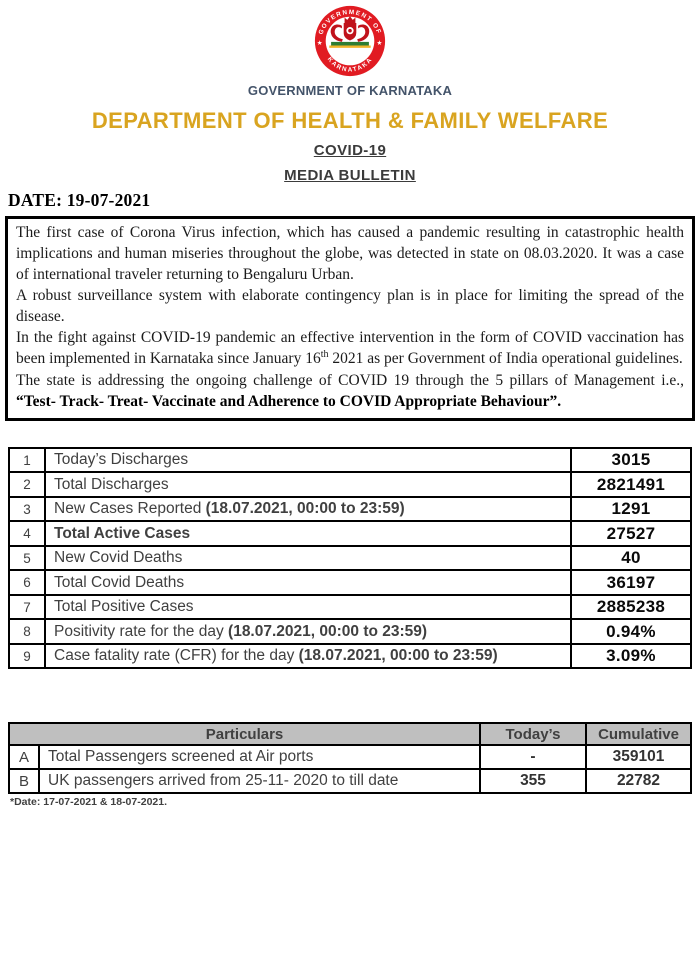 This screenshot has height=964, width=700. What do you see at coordinates (631, 656) in the screenshot?
I see `row-value: 3.09%` at bounding box center [631, 656].